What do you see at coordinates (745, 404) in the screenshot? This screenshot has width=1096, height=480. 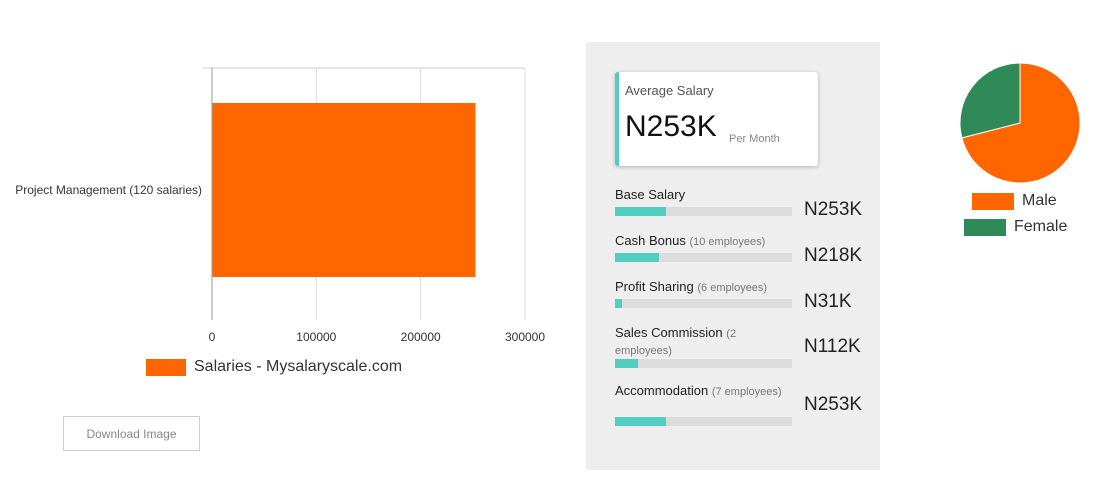 I see `component-accommodation: Accommodation (7 employees) N253K` at bounding box center [745, 404].